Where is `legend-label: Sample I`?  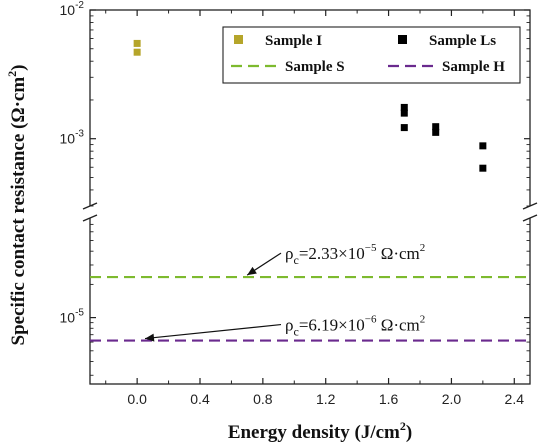
legend-label: Sample I is located at coordinates (293, 41).